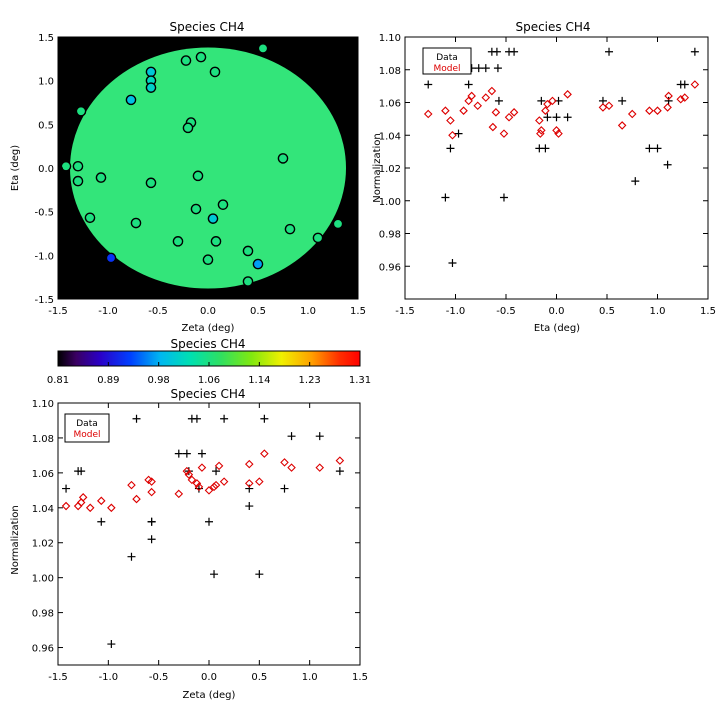 The image size is (720, 720). Describe the element at coordinates (390, 136) in the screenshot. I see `eta-plot-y-tick-label: 1.04` at that location.